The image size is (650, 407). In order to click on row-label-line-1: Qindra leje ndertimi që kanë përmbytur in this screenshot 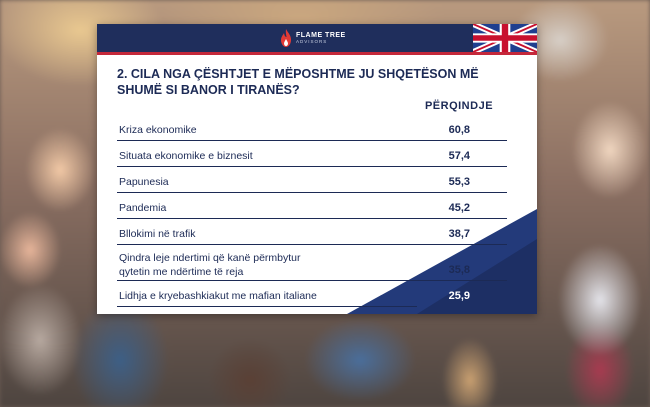, I will do `click(210, 258)`.